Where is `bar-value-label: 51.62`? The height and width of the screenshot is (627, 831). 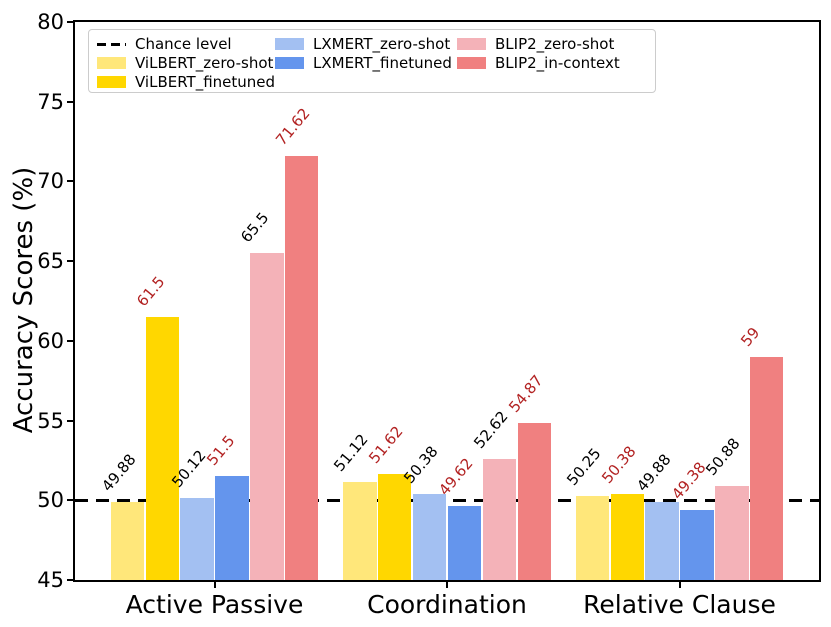 bar-value-label: 51.62 is located at coordinates (386, 445).